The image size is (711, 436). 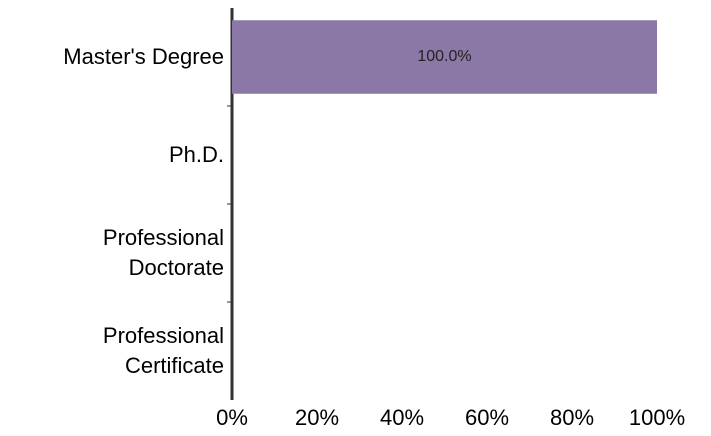 I want to click on bar, so click(x=444, y=57).